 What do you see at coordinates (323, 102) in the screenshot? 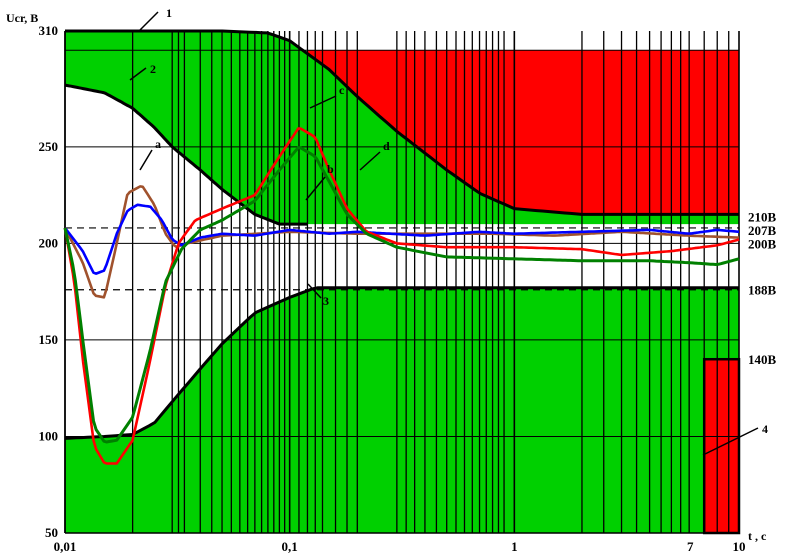
I see `annotation-leader-c` at bounding box center [323, 102].